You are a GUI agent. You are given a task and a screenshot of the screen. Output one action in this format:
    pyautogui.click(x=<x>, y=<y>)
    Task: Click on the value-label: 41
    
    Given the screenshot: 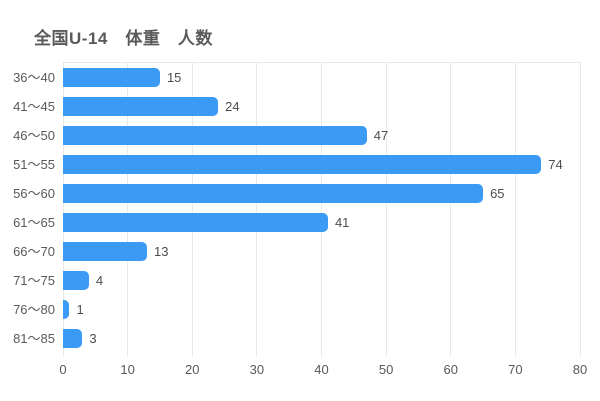 What is the action you would take?
    pyautogui.click(x=342, y=222)
    